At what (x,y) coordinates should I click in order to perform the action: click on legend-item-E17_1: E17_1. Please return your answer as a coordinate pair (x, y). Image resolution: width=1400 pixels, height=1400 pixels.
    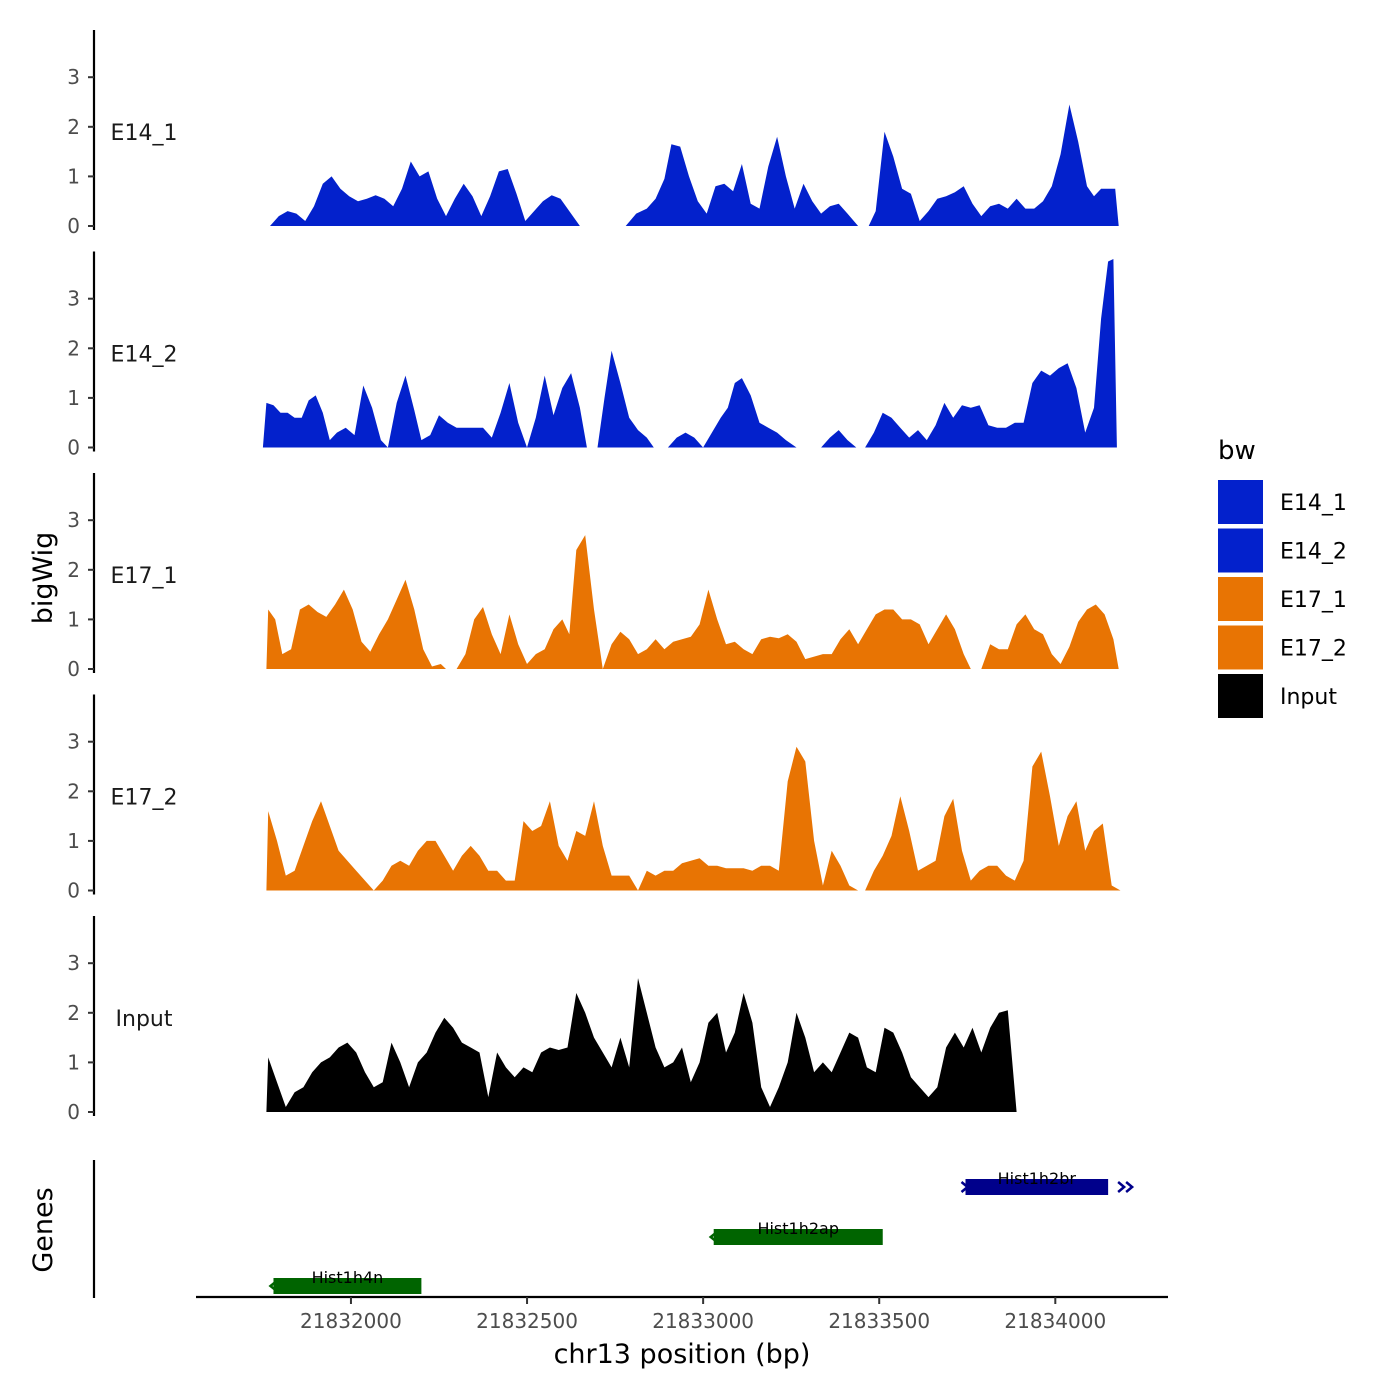
    Looking at the image, I should click on (1282, 599).